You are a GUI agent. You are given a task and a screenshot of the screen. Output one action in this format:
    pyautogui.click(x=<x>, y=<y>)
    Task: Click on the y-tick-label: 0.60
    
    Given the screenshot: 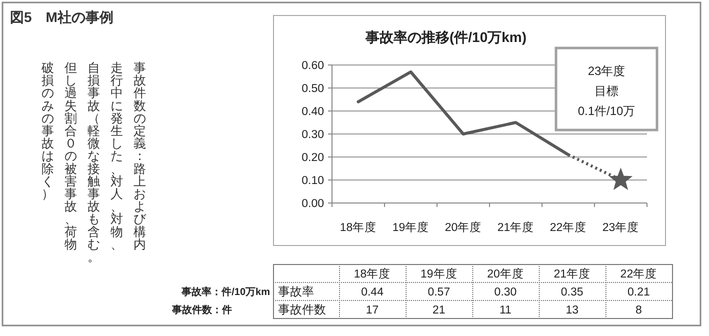 What is the action you would take?
    pyautogui.click(x=313, y=66)
    